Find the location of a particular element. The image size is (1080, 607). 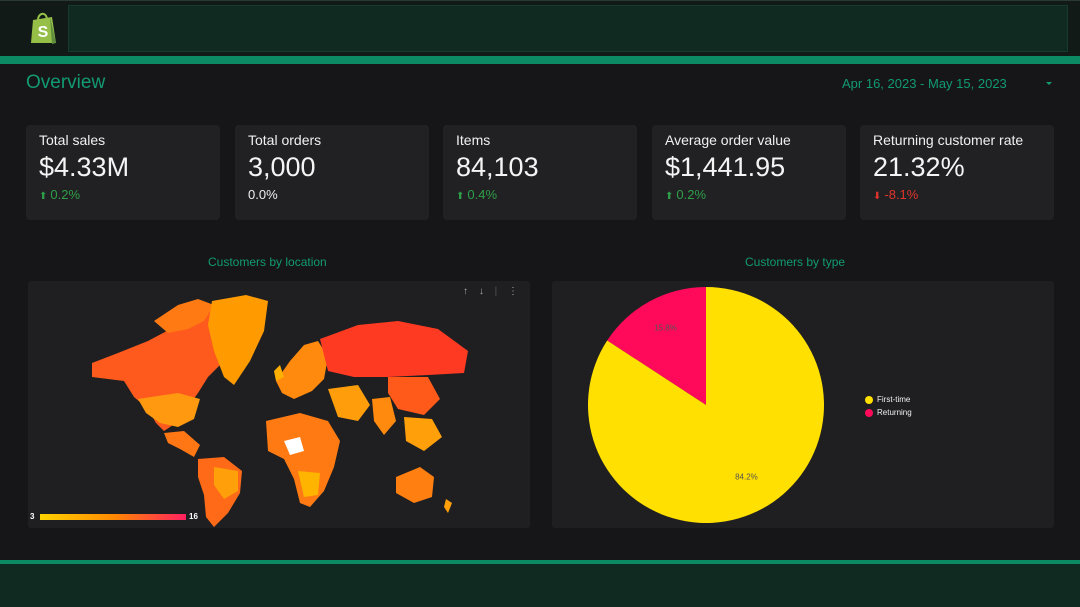

kpi-label: Total sales is located at coordinates (72, 140).